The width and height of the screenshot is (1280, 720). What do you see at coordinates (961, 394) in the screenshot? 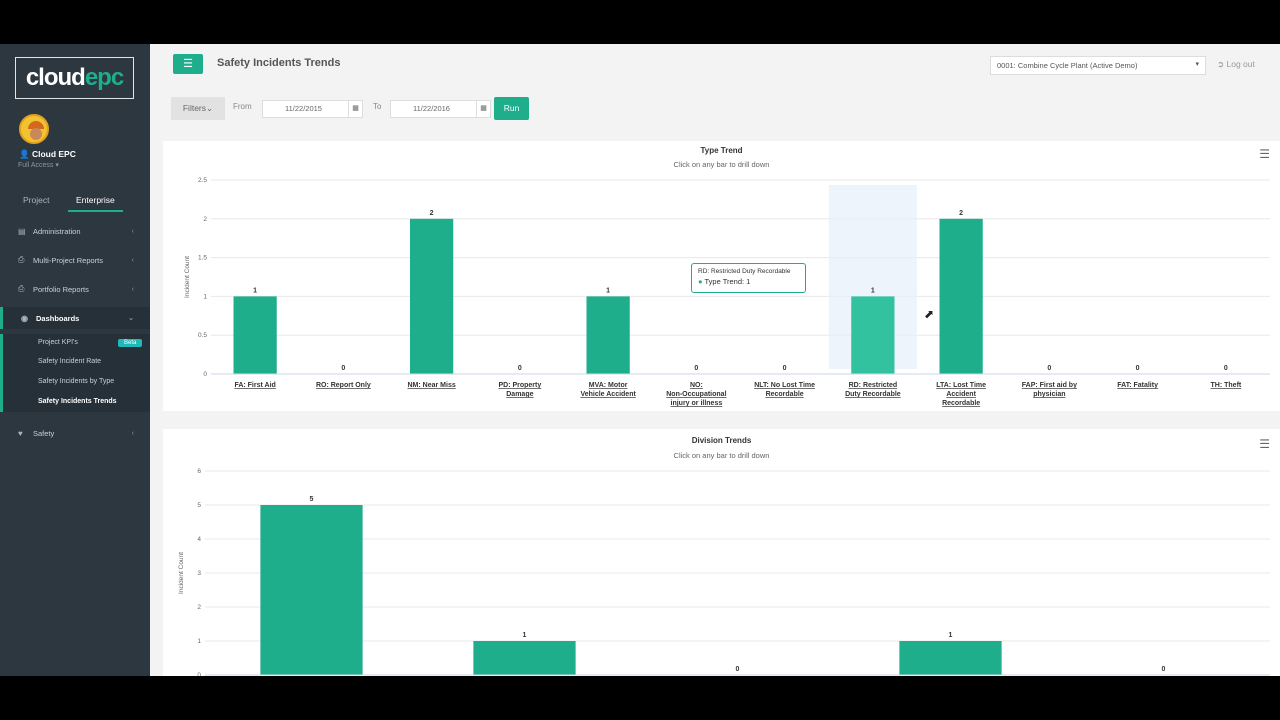
I see `x-tick-label: Accident` at bounding box center [961, 394].